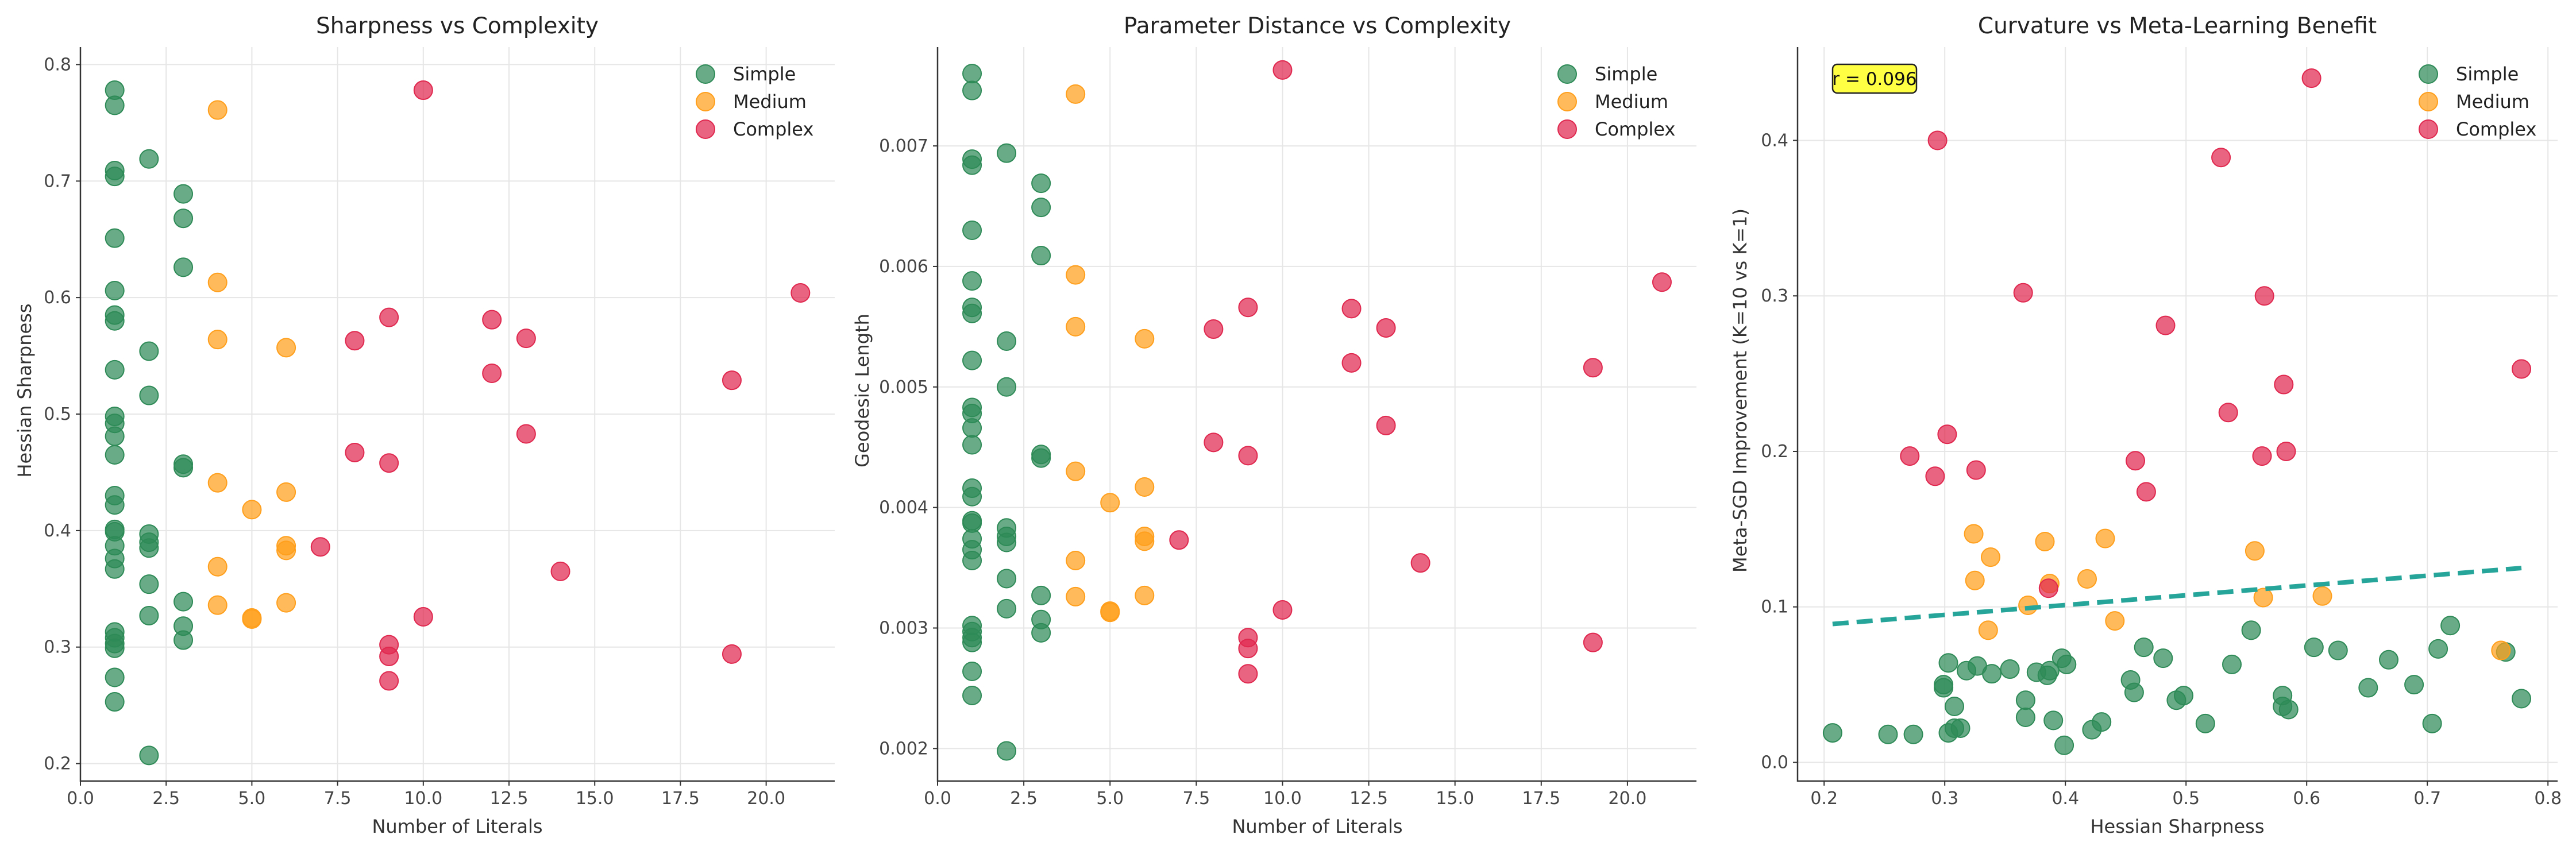  Describe the element at coordinates (1740, 390) in the screenshot. I see `y-axis-label-3: Meta-SGD Improvement (K=10 vs K=1)` at that location.